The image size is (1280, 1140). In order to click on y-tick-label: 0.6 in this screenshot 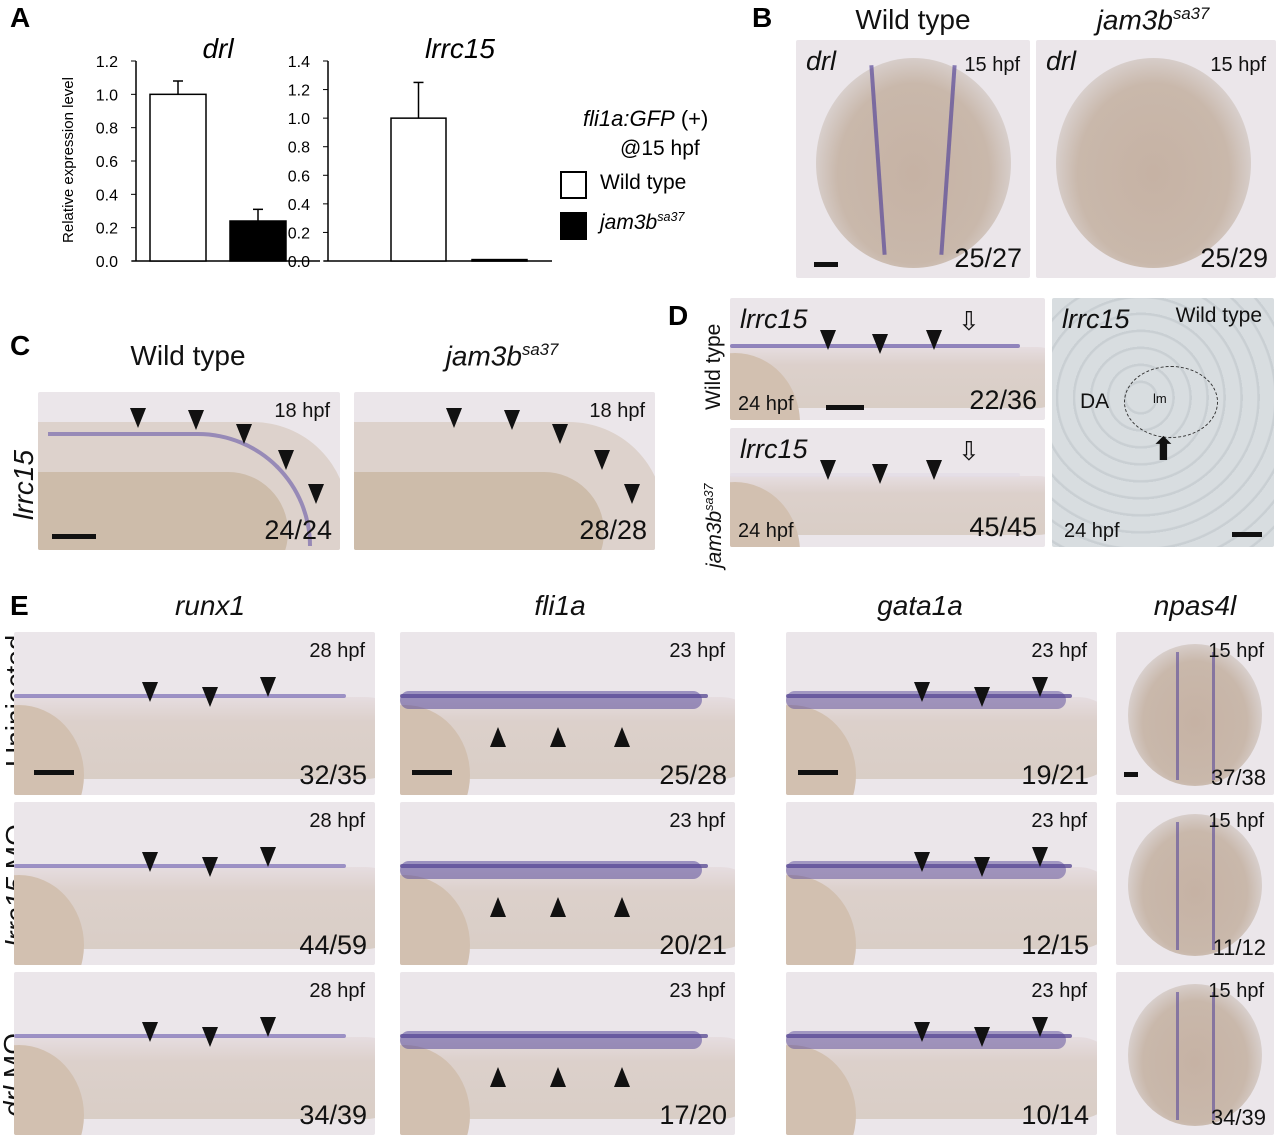, I will do `click(299, 176)`.